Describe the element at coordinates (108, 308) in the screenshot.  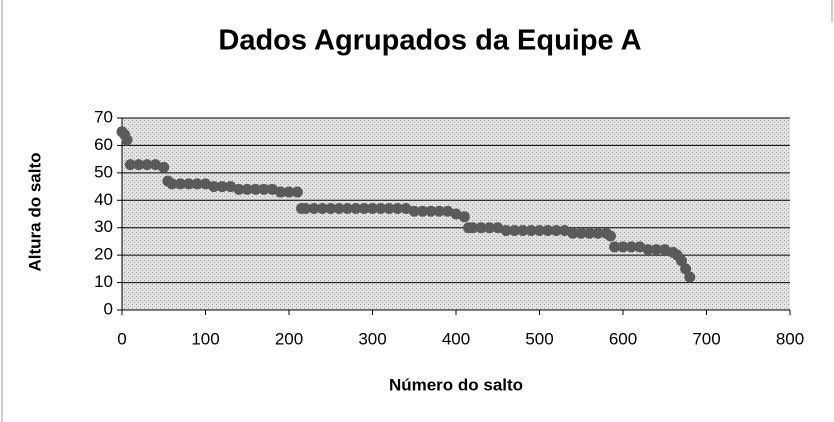
I see `y-tick-label: 0` at that location.